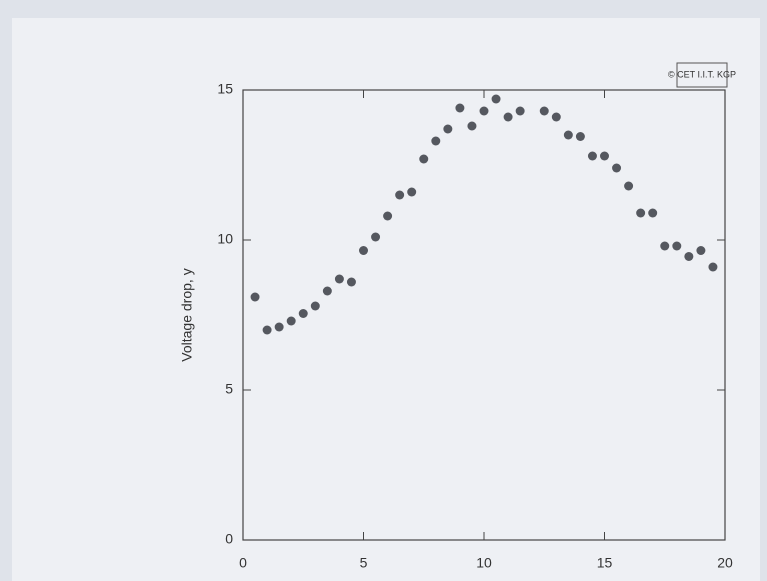  What do you see at coordinates (225, 89) in the screenshot?
I see `y-tick-label: 15` at bounding box center [225, 89].